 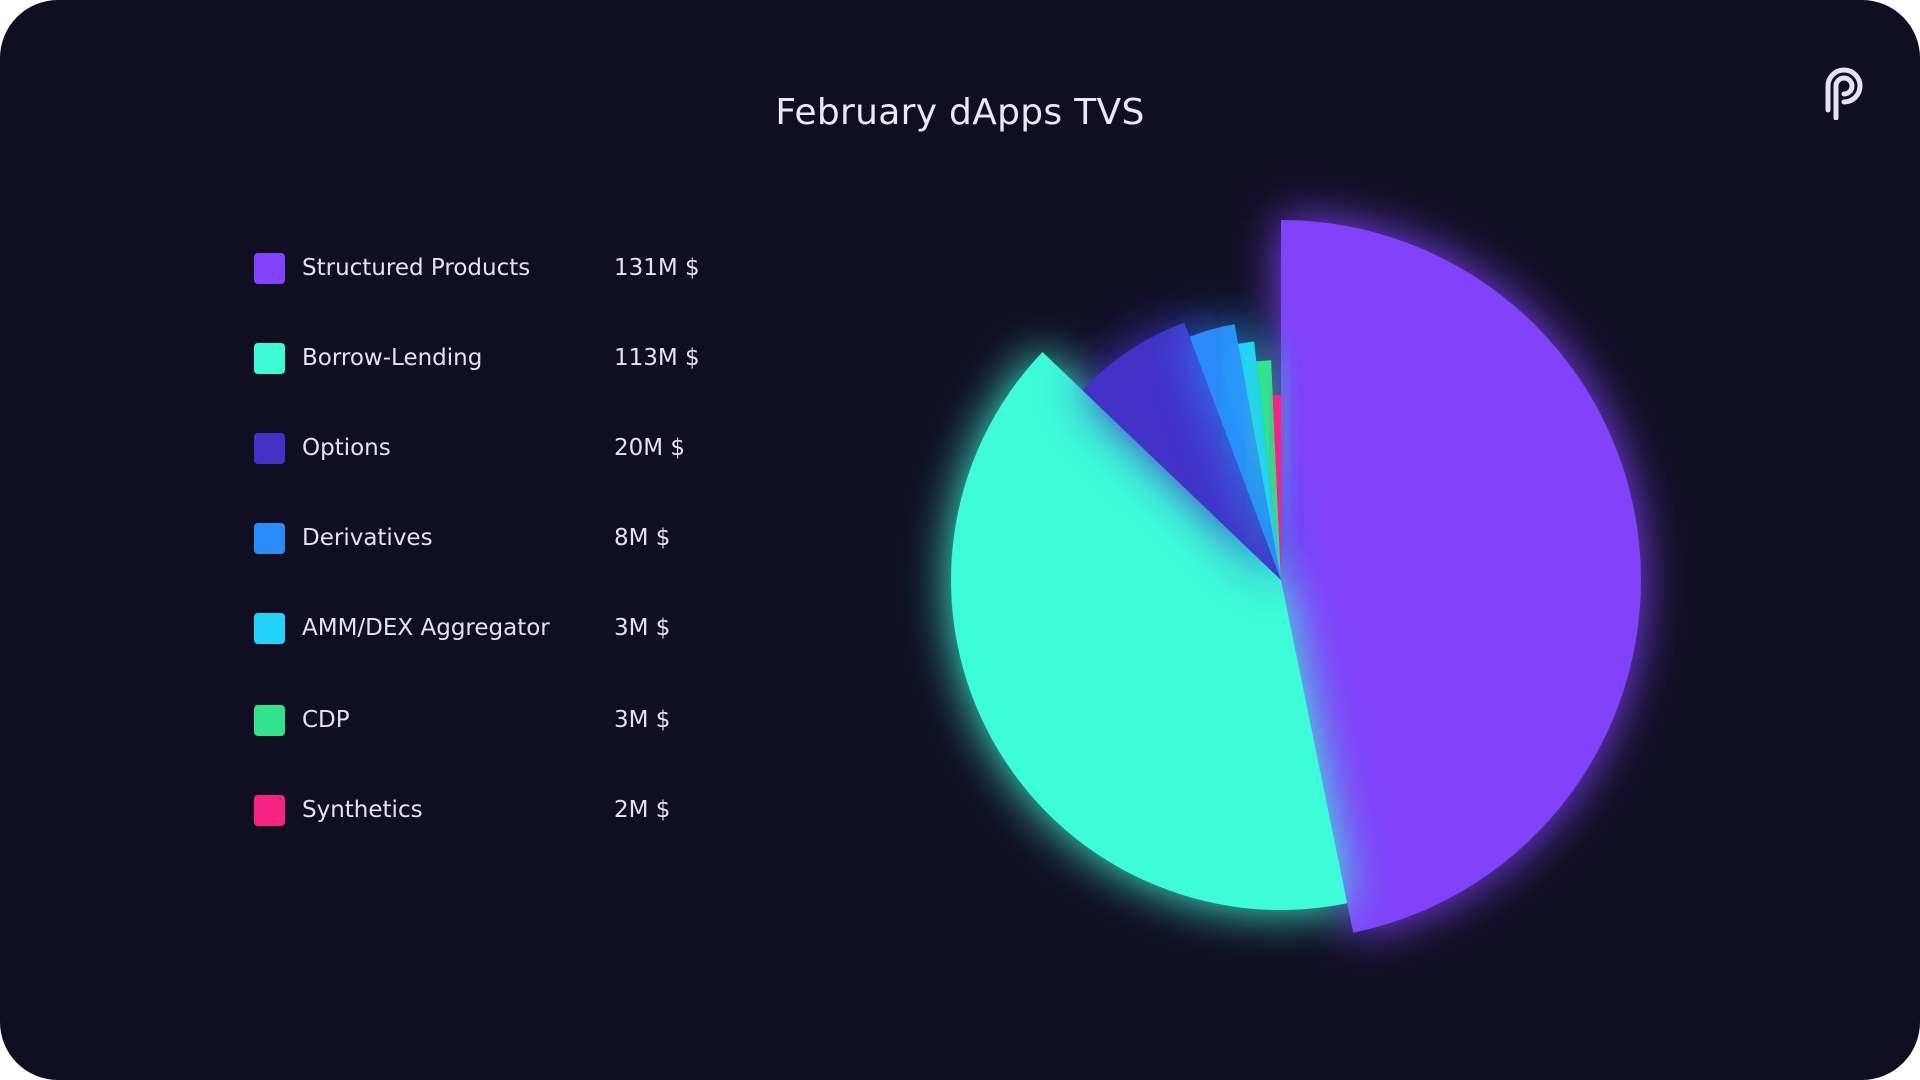 What do you see at coordinates (392, 358) in the screenshot?
I see `legend-label: Borrow-Lending` at bounding box center [392, 358].